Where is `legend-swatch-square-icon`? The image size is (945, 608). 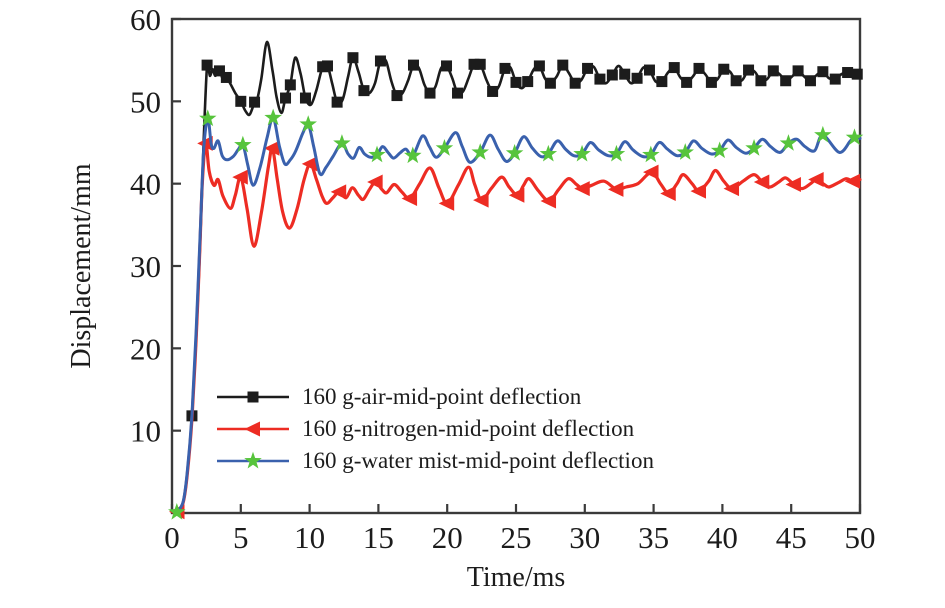
legend-swatch-square-icon is located at coordinates (253, 397).